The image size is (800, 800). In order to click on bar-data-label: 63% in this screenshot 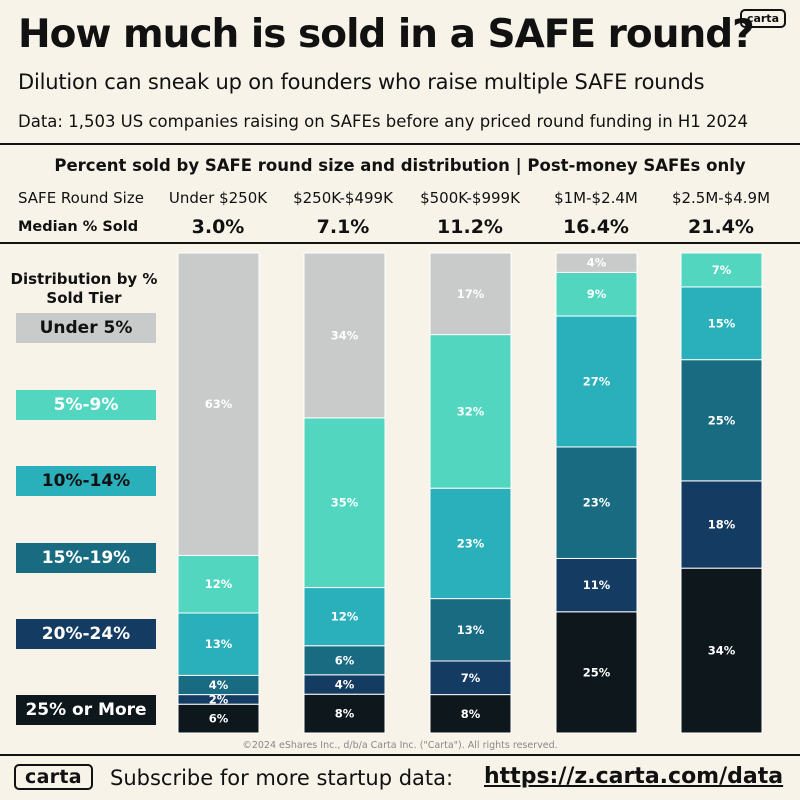, I will do `click(219, 404)`.